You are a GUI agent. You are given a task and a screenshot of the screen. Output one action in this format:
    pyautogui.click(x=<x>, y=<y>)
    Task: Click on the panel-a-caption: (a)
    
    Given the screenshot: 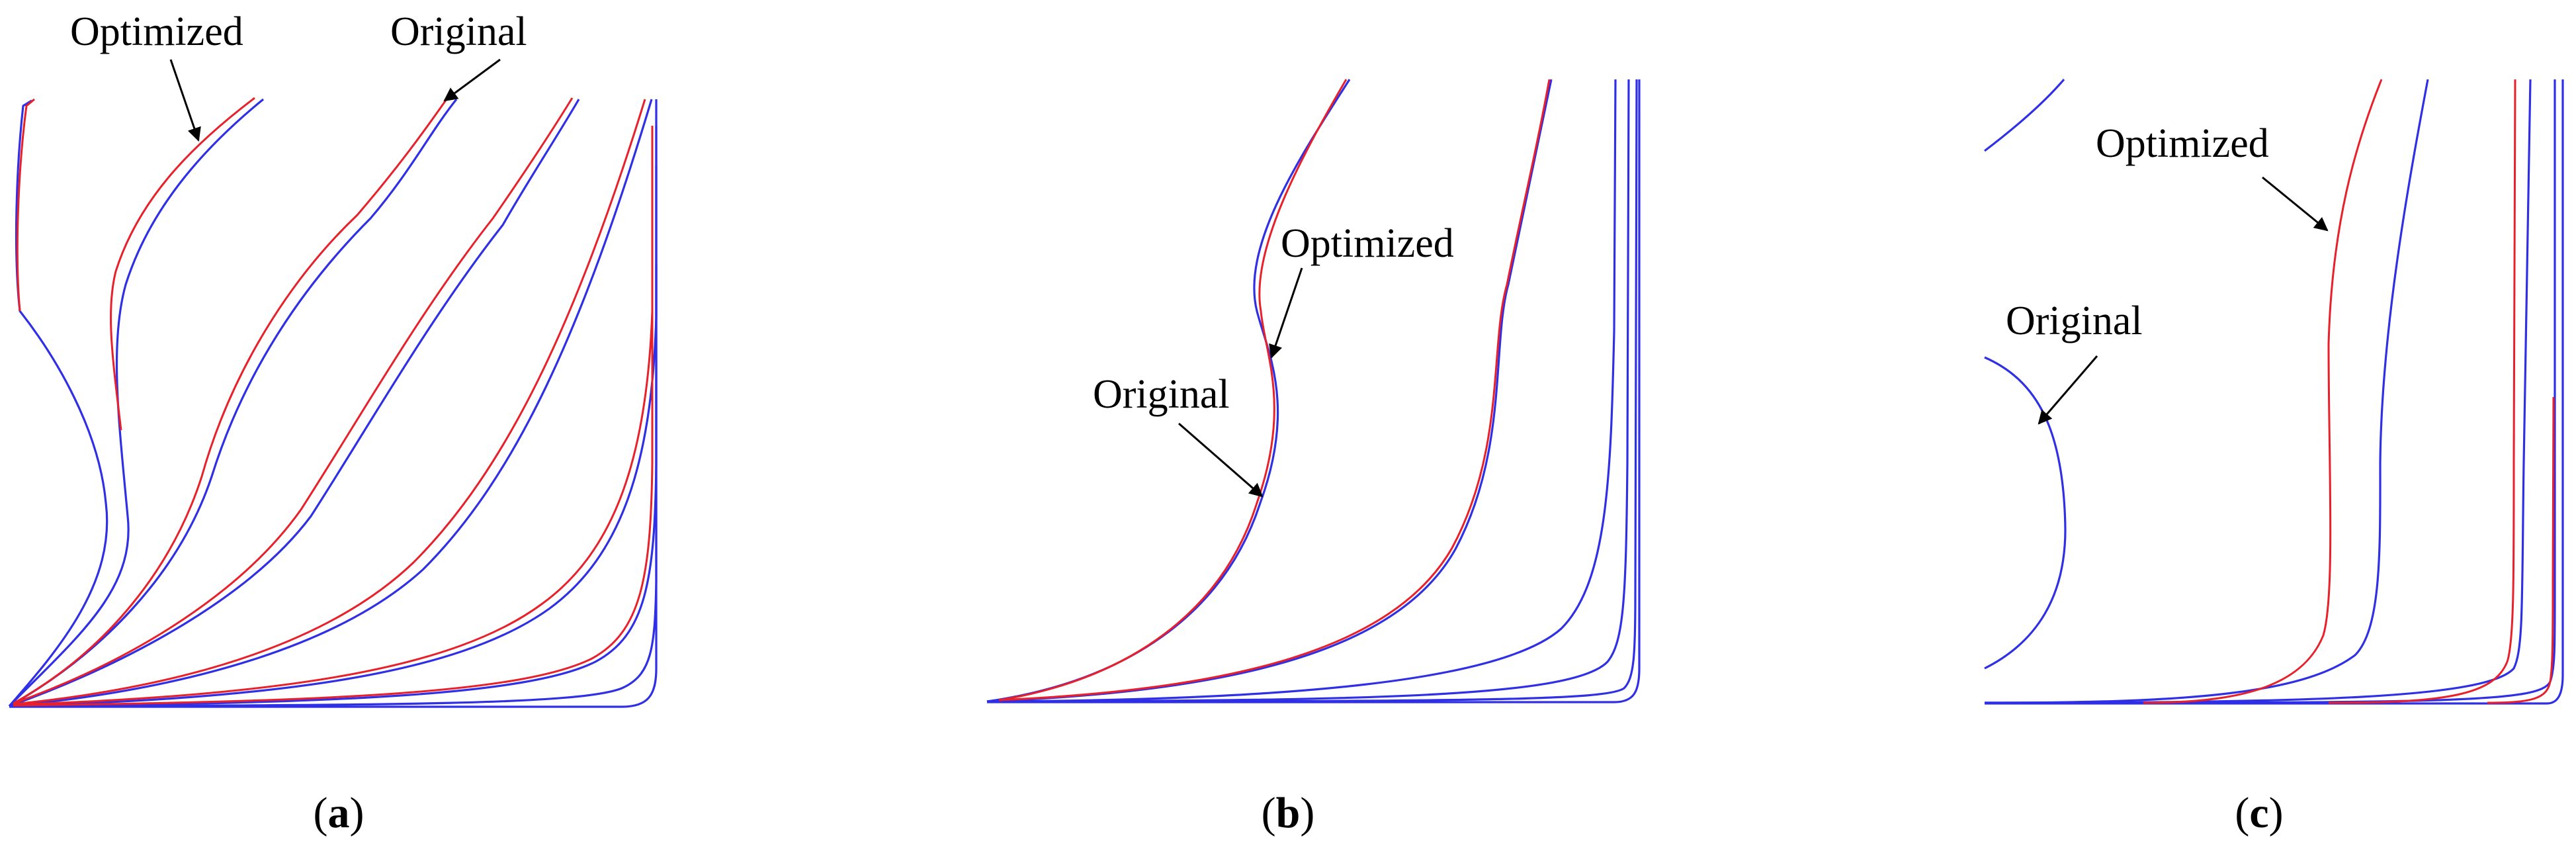 What is the action you would take?
    pyautogui.click(x=339, y=813)
    